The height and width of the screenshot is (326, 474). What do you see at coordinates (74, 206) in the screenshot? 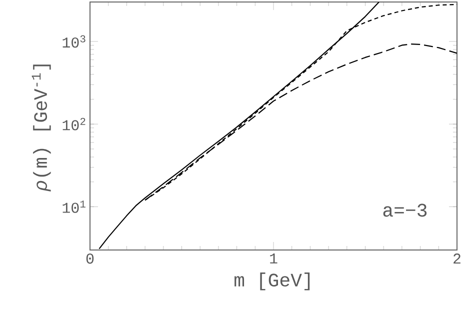
I see `y-tick-label: 10$^{1}$` at bounding box center [74, 206].